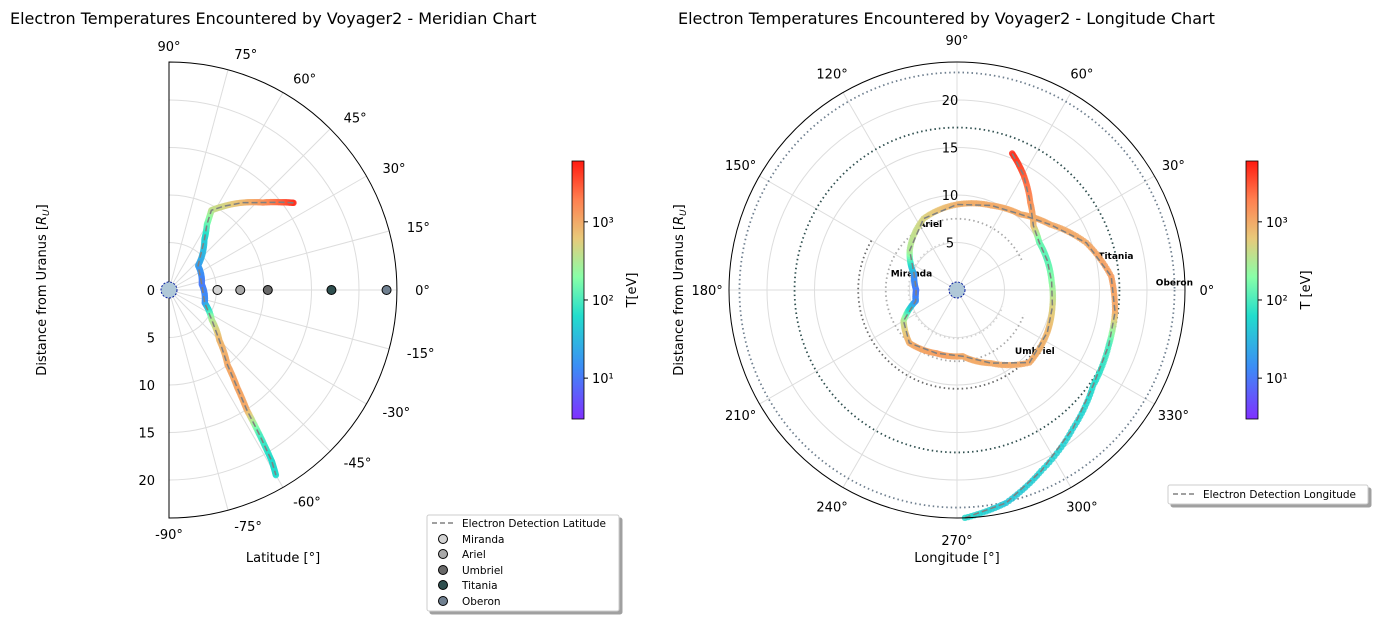 The image size is (1379, 621). Describe the element at coordinates (443, 601) in the screenshot. I see `legend-oberon-marker` at that location.